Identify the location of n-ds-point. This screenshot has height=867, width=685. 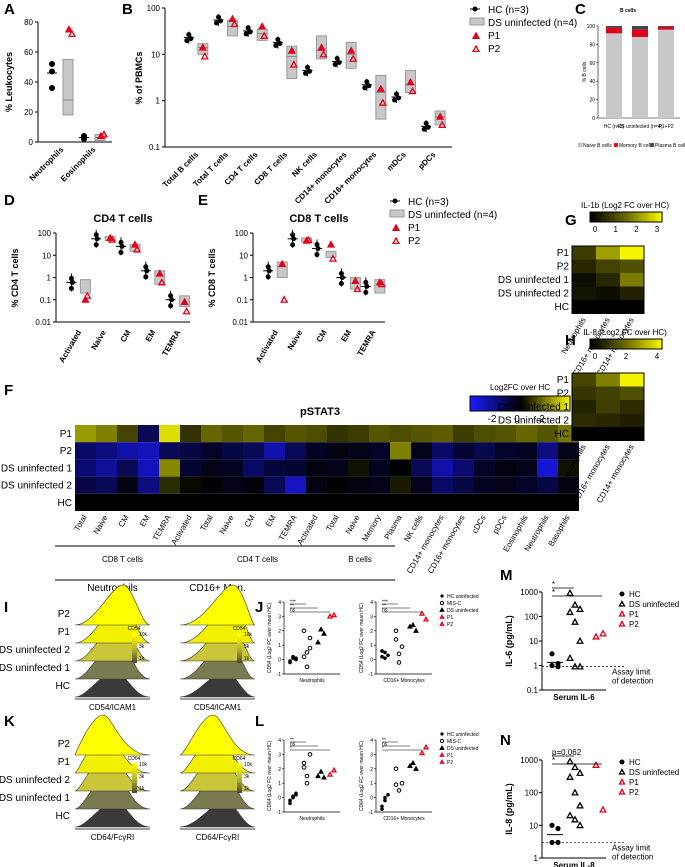
(580, 772).